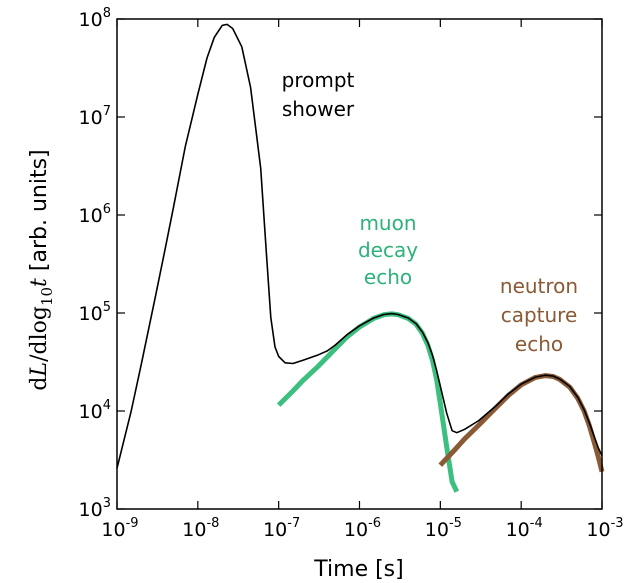 The height and width of the screenshot is (583, 626). I want to click on x-tick-exponent: -8, so click(212, 523).